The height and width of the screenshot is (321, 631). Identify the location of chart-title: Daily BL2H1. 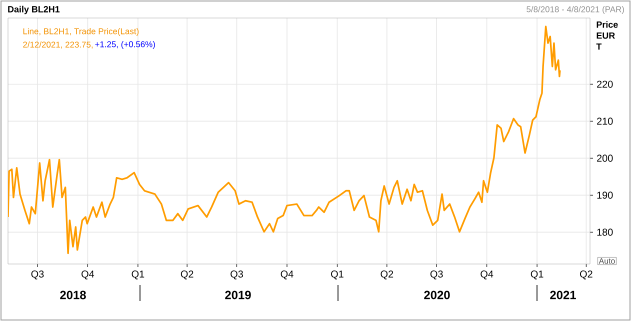
(34, 10).